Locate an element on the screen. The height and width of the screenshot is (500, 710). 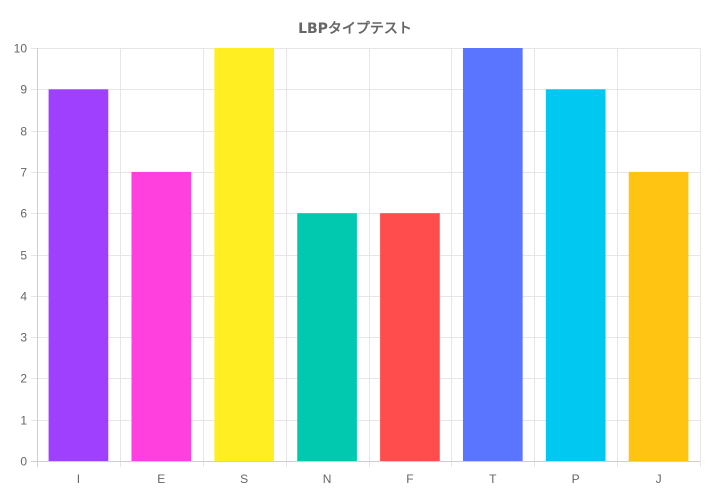
y-tick-label: 2 is located at coordinates (23, 379).